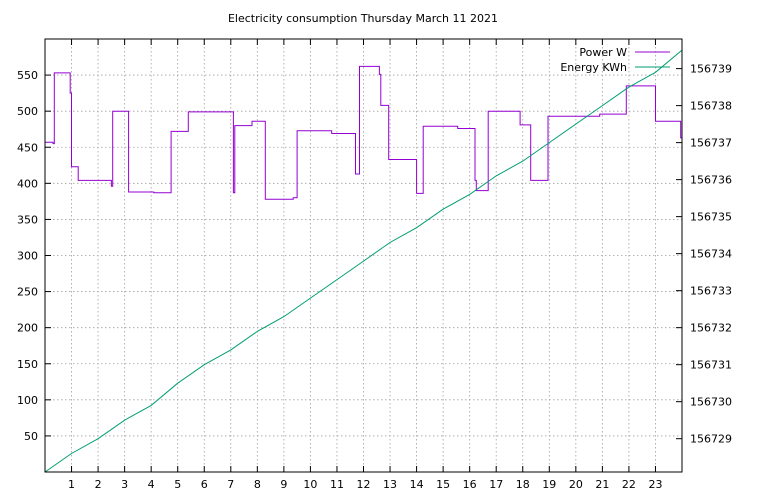 This screenshot has width=768, height=500. Describe the element at coordinates (27, 400) in the screenshot. I see `y-tick-label: 100` at that location.